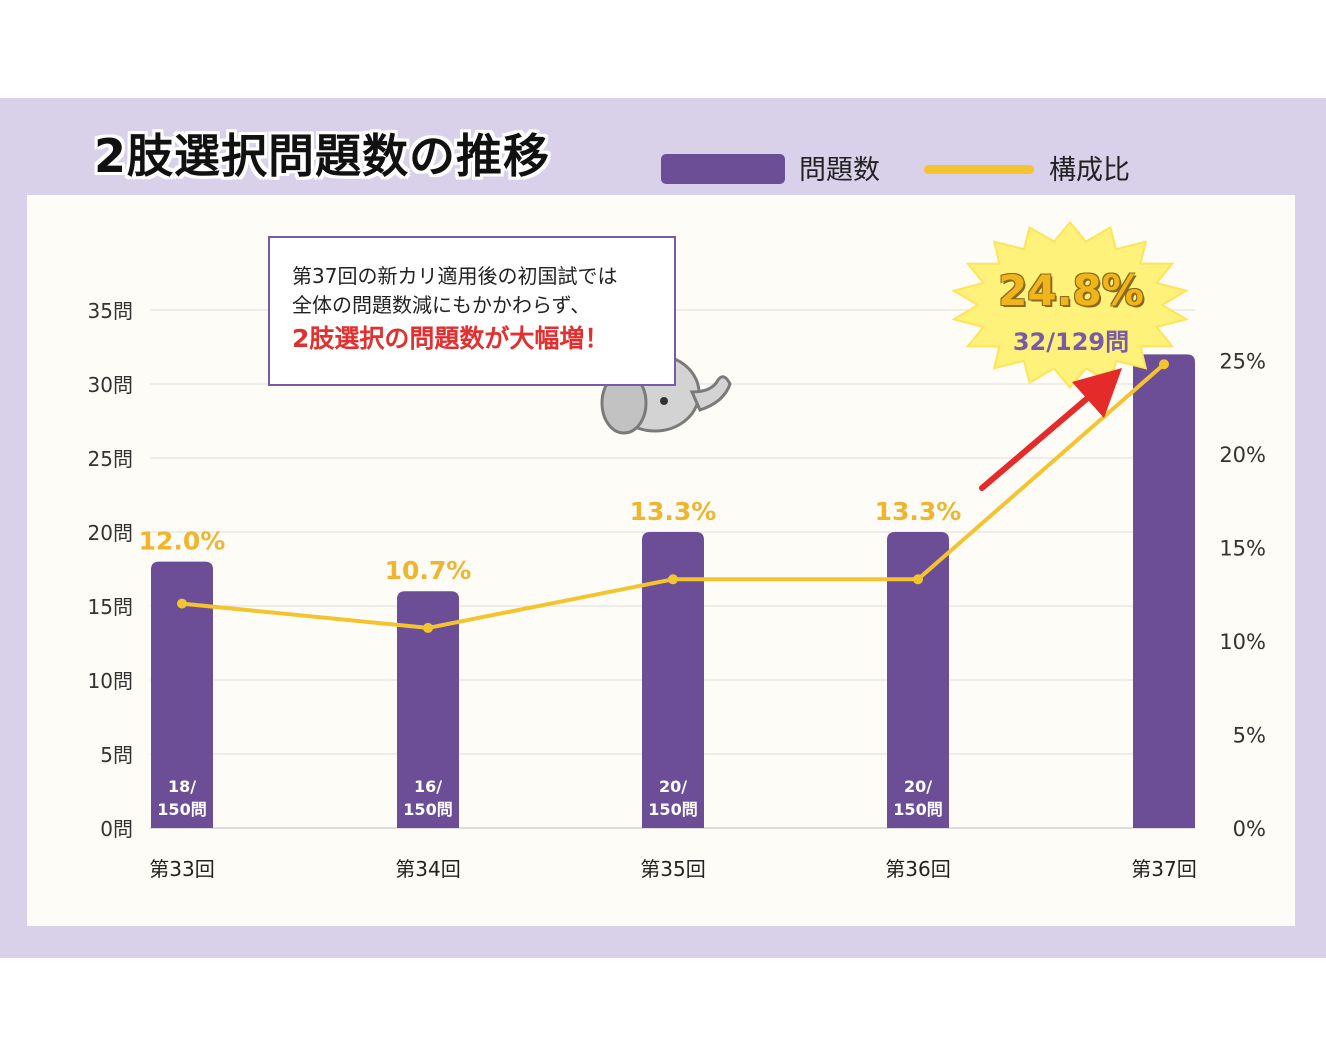 This screenshot has width=1326, height=1060. I want to click on legend-bar-swatch, so click(723, 169).